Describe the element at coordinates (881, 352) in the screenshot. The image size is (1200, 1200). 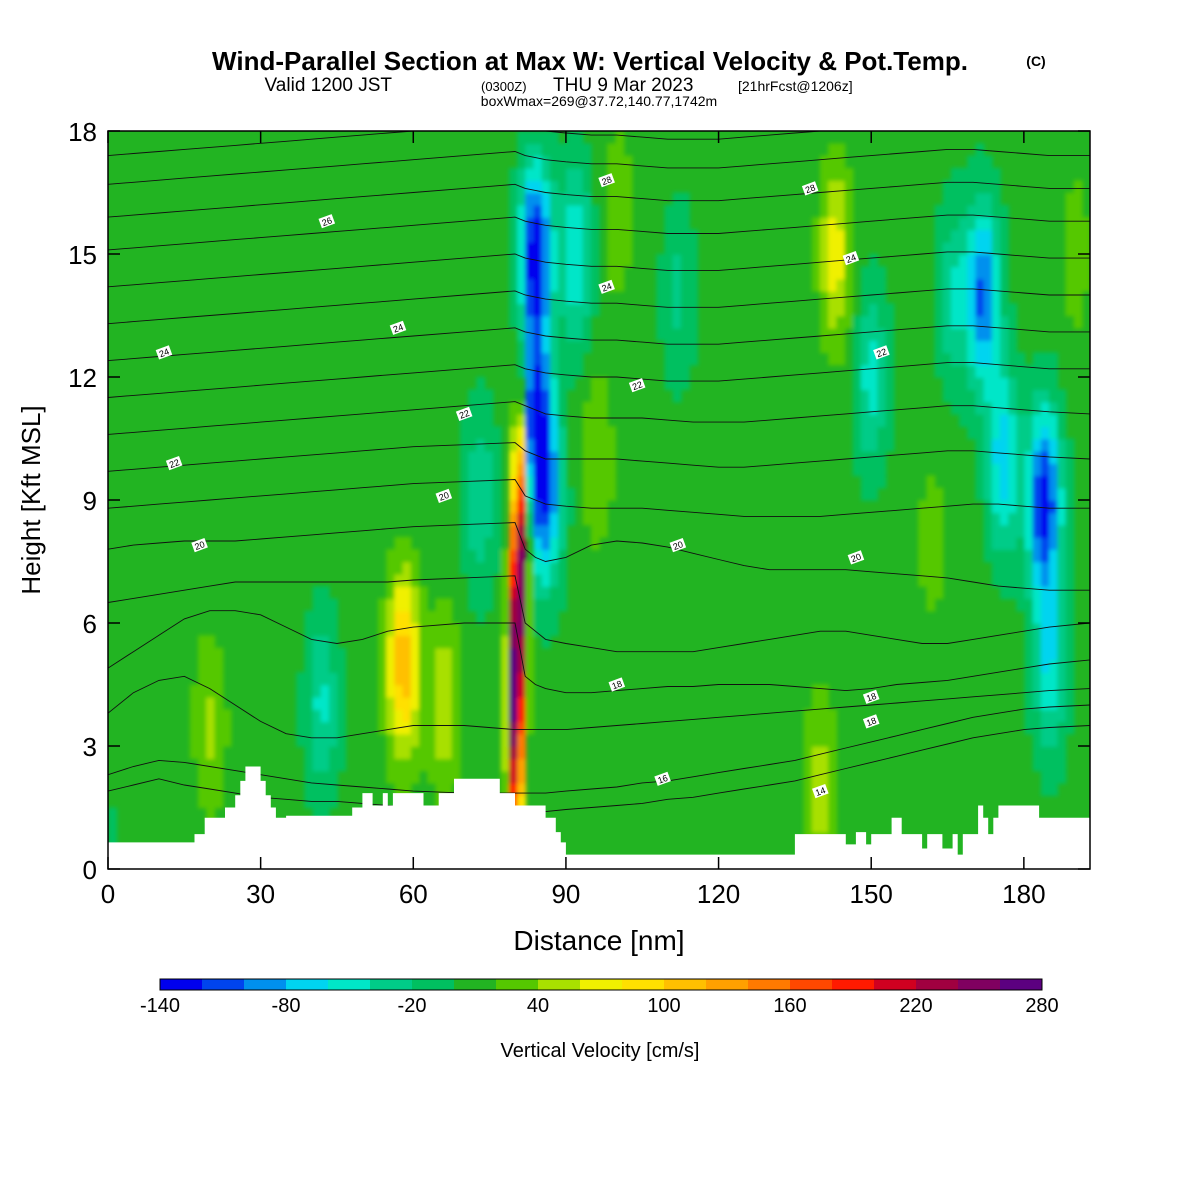
I see `isoline-label: 22` at that location.